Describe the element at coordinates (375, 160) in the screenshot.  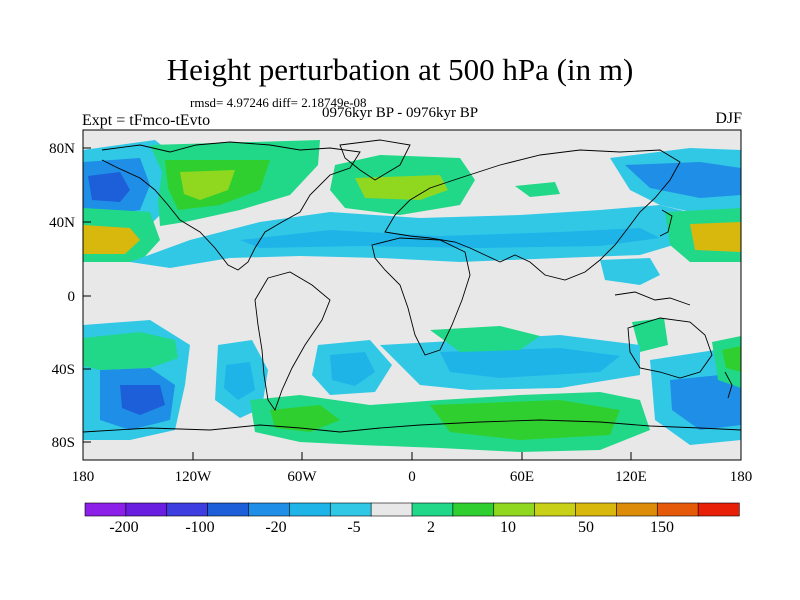
I see `coast-greenland` at that location.